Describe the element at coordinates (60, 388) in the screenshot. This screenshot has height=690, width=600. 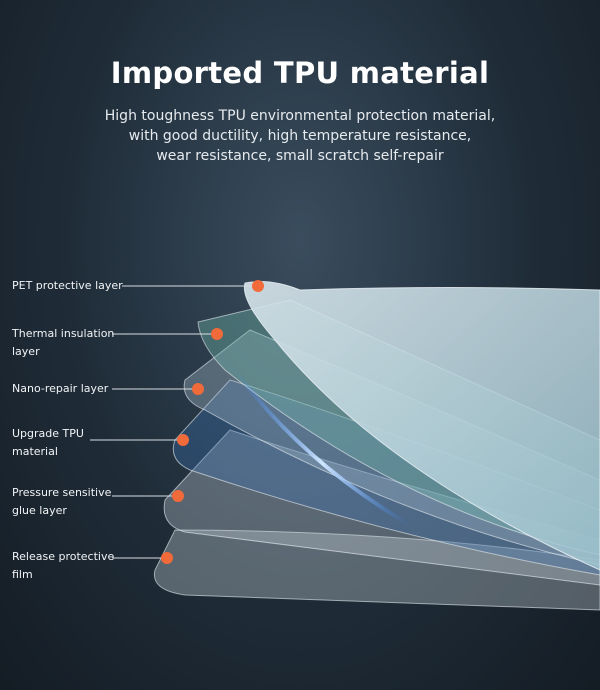
I see `layer-label: Nano-repair layer` at that location.